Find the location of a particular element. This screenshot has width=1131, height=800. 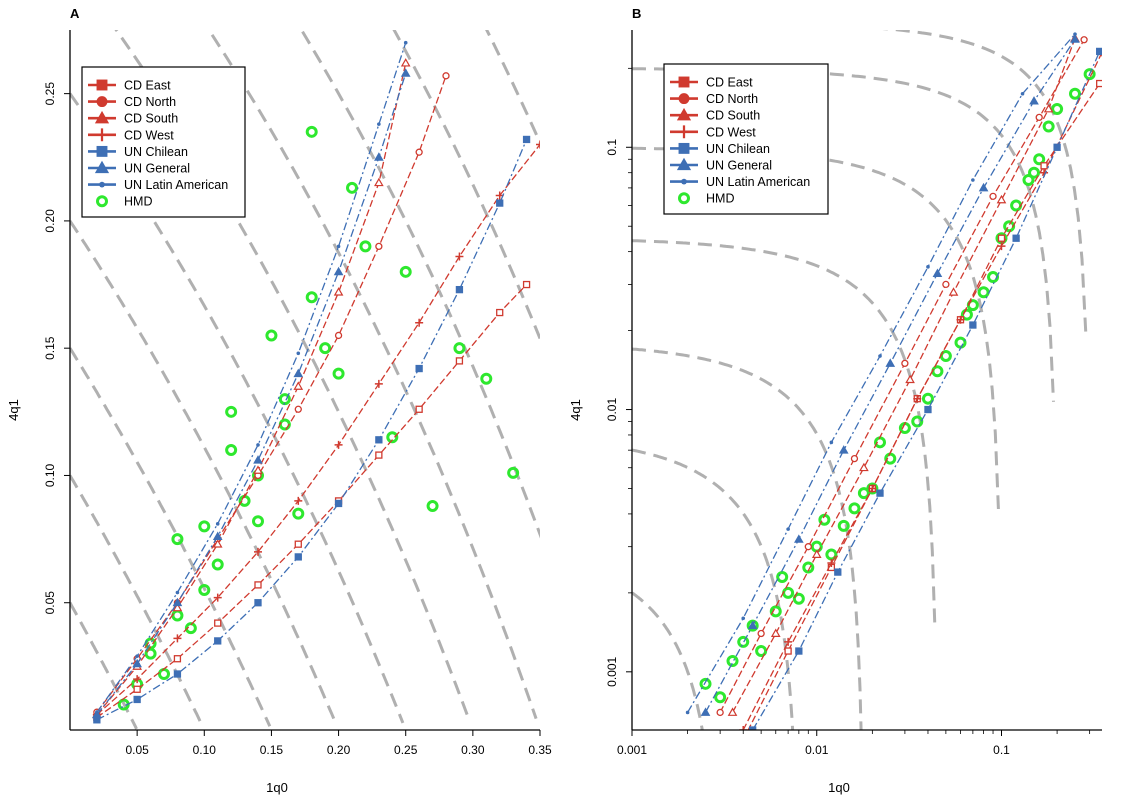

legend-item-cd-south: CD South is located at coordinates (715, 115).